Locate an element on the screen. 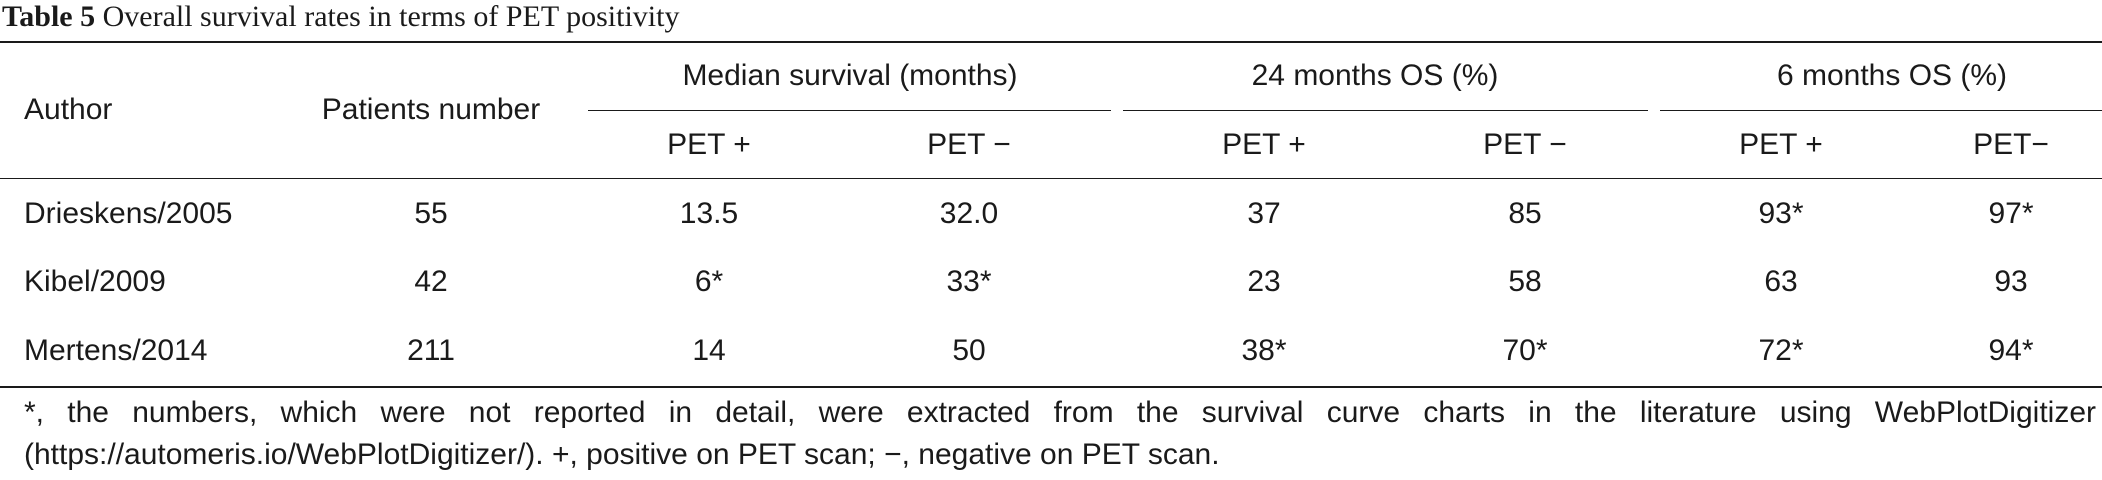 This screenshot has width=2102, height=480. table-cell: 93 is located at coordinates (2011, 281).